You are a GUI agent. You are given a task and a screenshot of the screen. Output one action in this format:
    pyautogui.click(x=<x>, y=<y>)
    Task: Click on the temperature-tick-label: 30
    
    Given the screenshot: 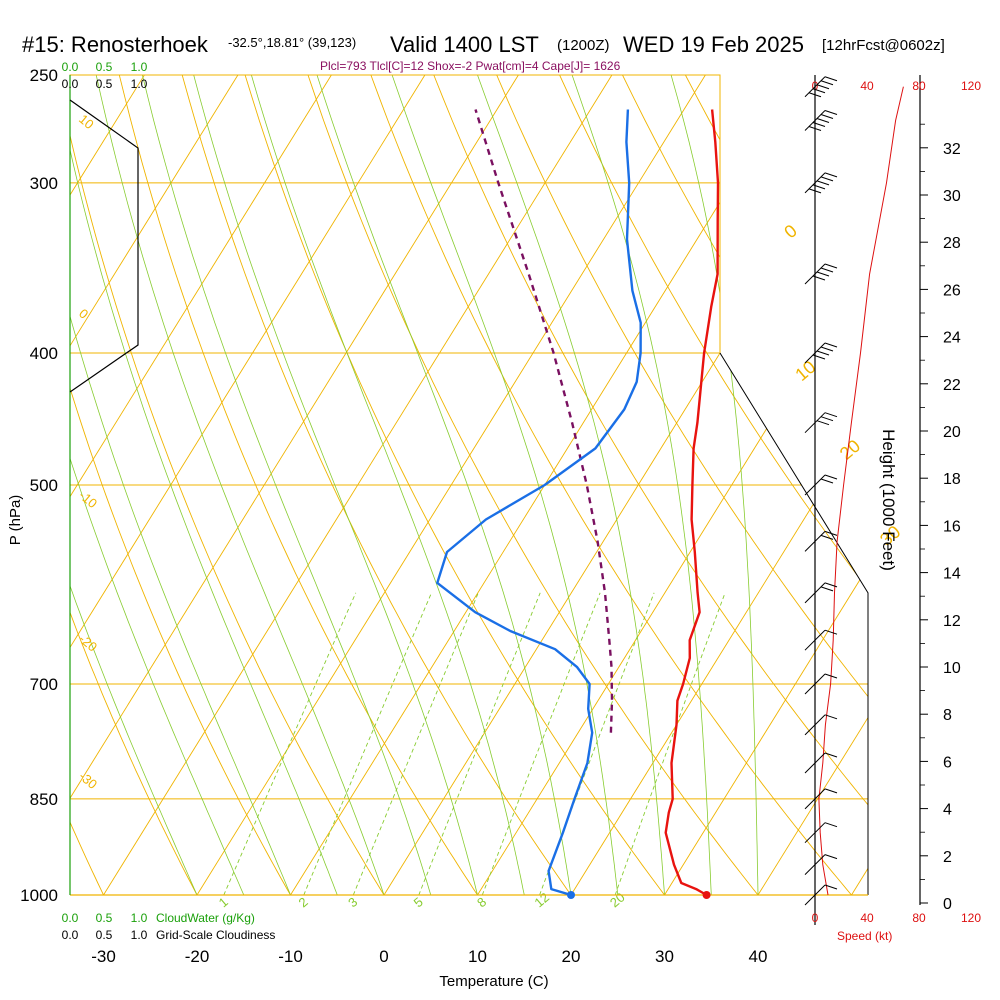 What is the action you would take?
    pyautogui.click(x=664, y=956)
    